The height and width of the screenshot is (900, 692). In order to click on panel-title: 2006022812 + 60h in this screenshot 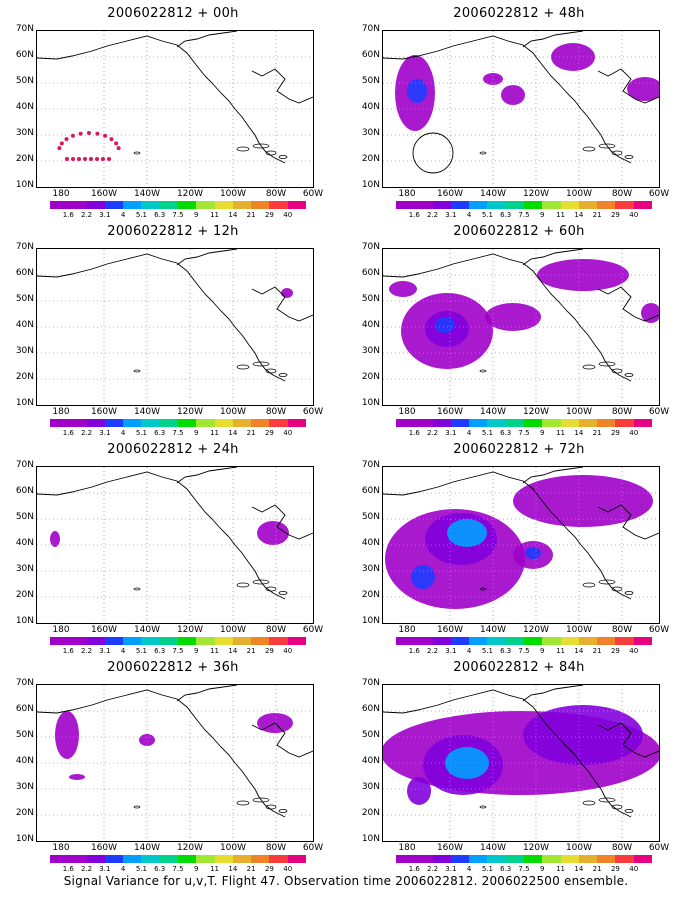, I will do `click(519, 231)`.